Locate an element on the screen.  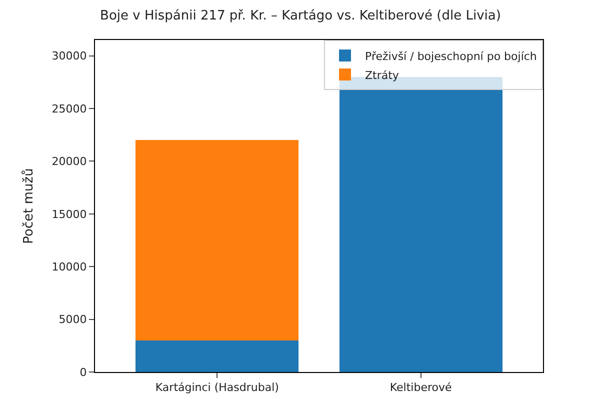
chart-title: Boje v Hispánii 217 př. Kr. – Kartágo vs. Keltiberové (dle Livia) is located at coordinates (300, 16).